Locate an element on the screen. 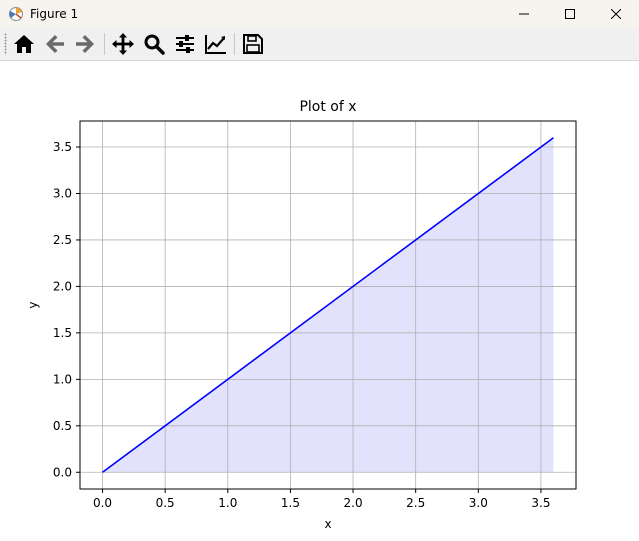 This screenshot has width=639, height=541. arrow-right-icon is located at coordinates (85, 44).